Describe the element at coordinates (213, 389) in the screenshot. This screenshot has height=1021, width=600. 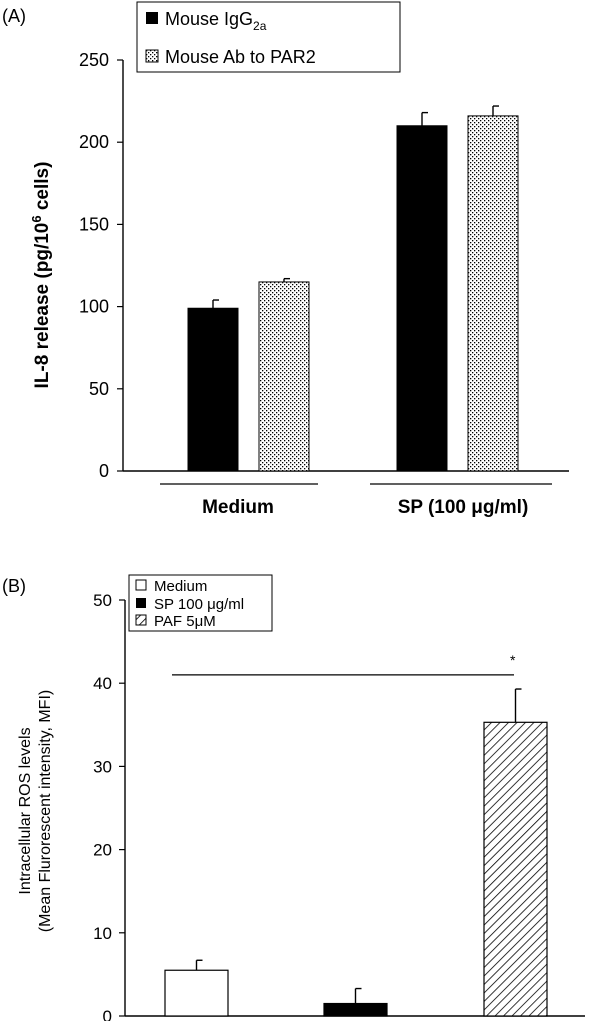
I see `bar-a-medium-igg` at that location.